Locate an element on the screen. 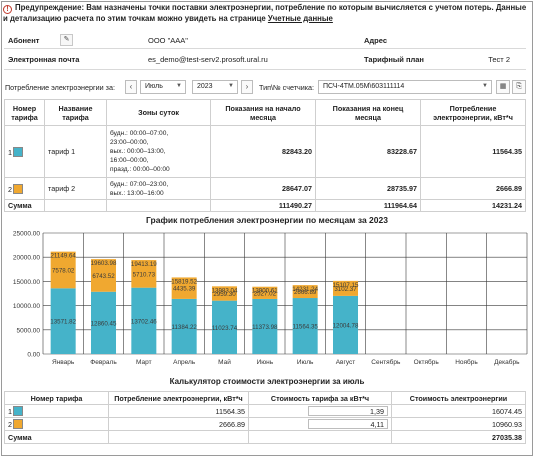 Image resolution: width=534 pixels, height=457 pixels. prev-month-button: ‹ is located at coordinates (131, 87).